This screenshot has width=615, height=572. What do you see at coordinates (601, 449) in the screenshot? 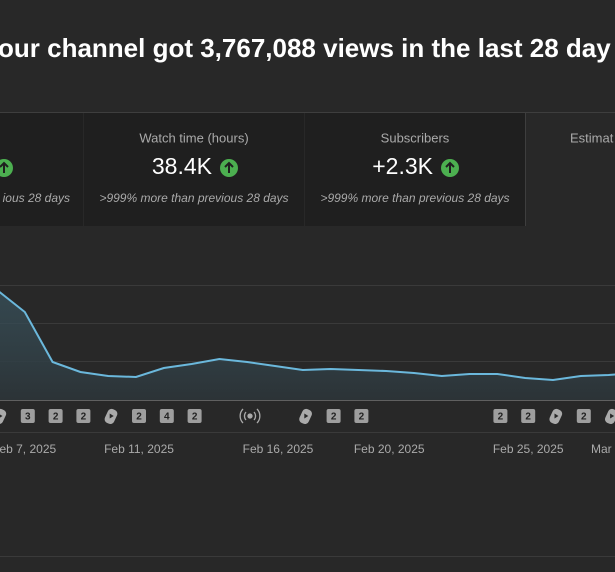
I see `x-tick-label: Mar` at bounding box center [601, 449].